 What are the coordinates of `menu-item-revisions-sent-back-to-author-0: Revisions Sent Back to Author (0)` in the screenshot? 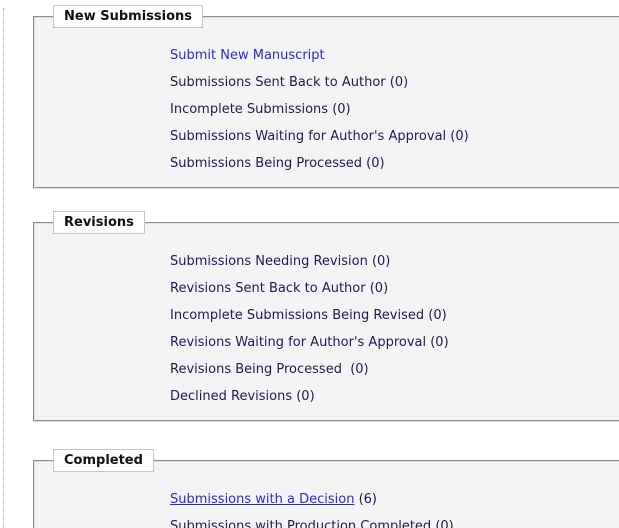 It's located at (279, 288).